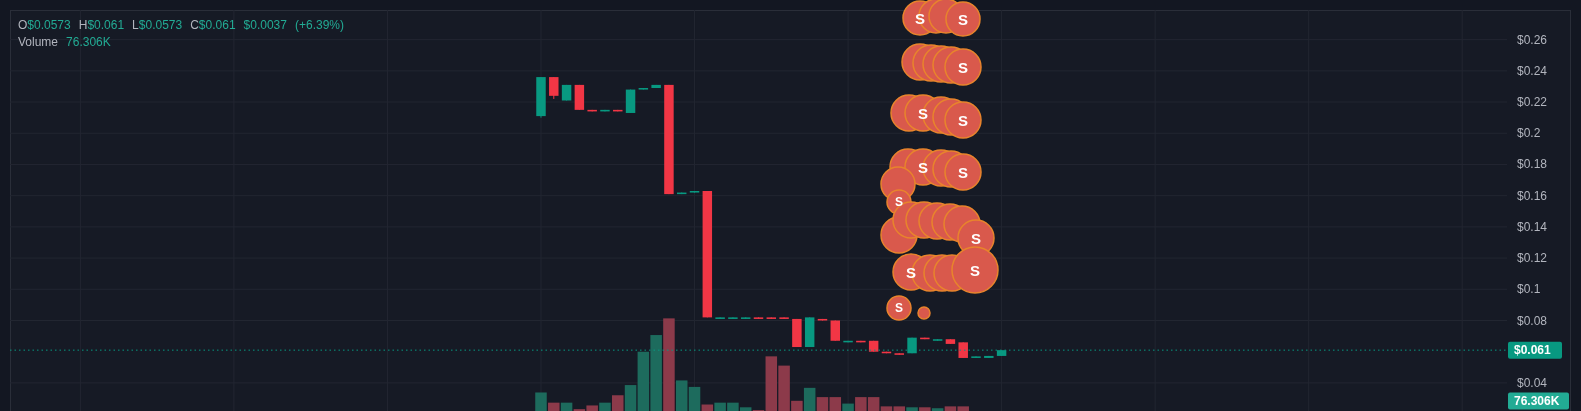  Describe the element at coordinates (1532, 164) in the screenshot. I see `y-tick-label: $0.18` at that location.